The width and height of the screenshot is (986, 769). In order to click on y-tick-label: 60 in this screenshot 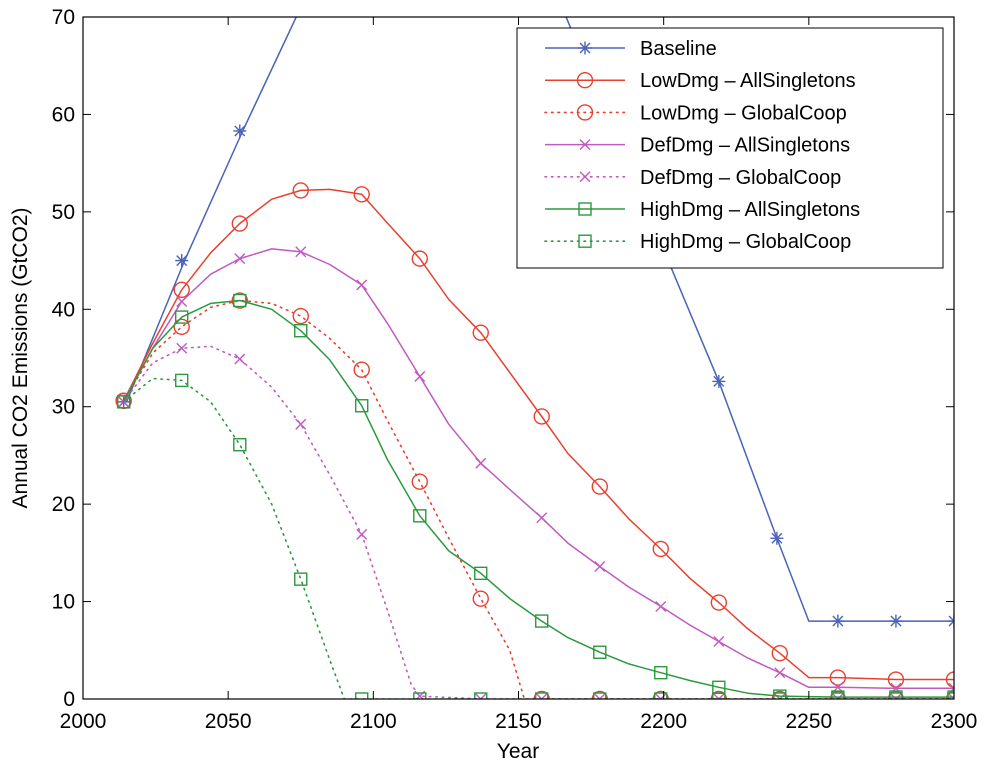, I will do `click(63, 114)`.